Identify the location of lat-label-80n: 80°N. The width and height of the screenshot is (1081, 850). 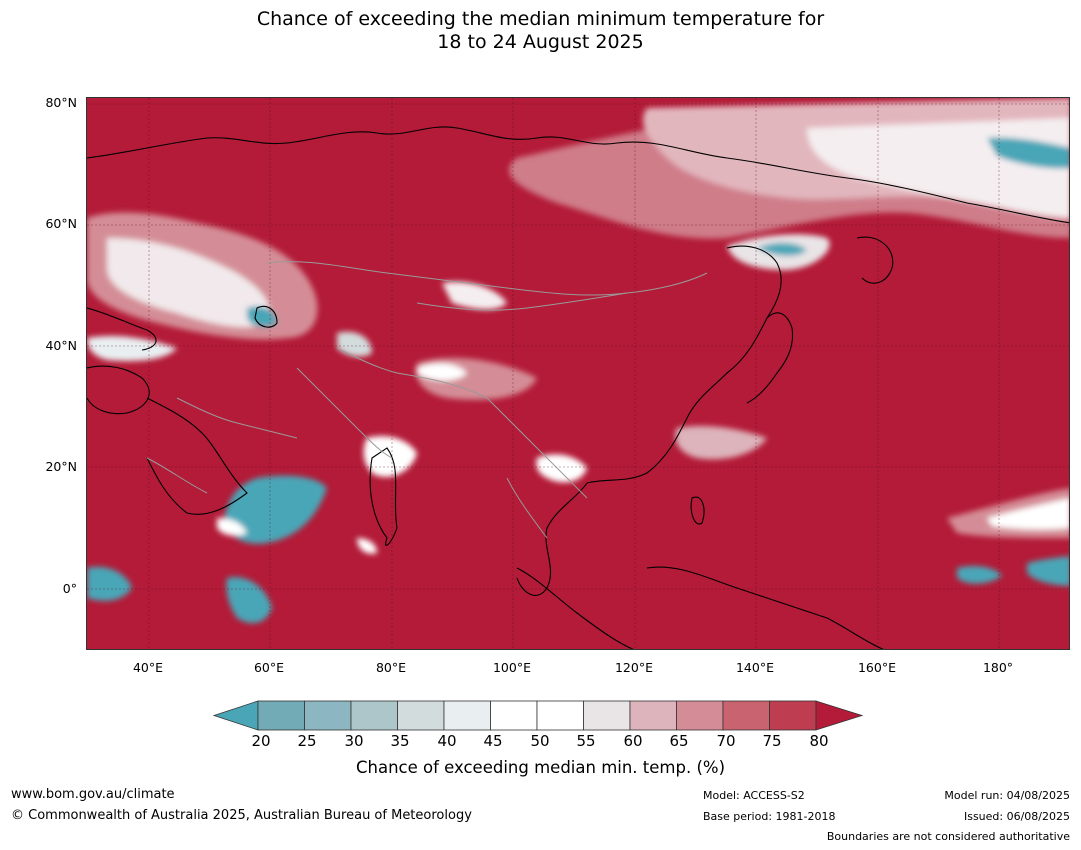
(61, 102).